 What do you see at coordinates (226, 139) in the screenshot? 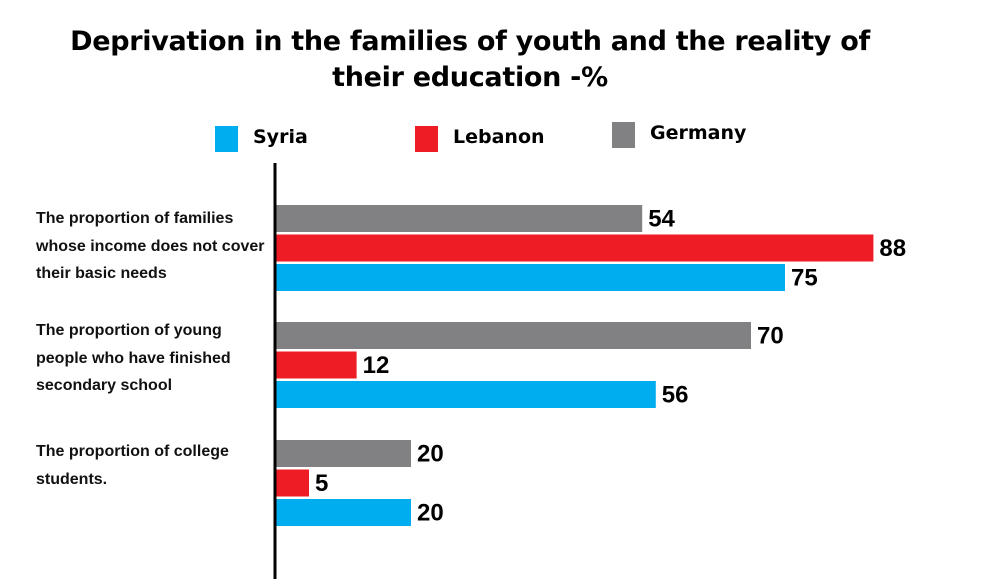
I see `legend-swatch-syria` at bounding box center [226, 139].